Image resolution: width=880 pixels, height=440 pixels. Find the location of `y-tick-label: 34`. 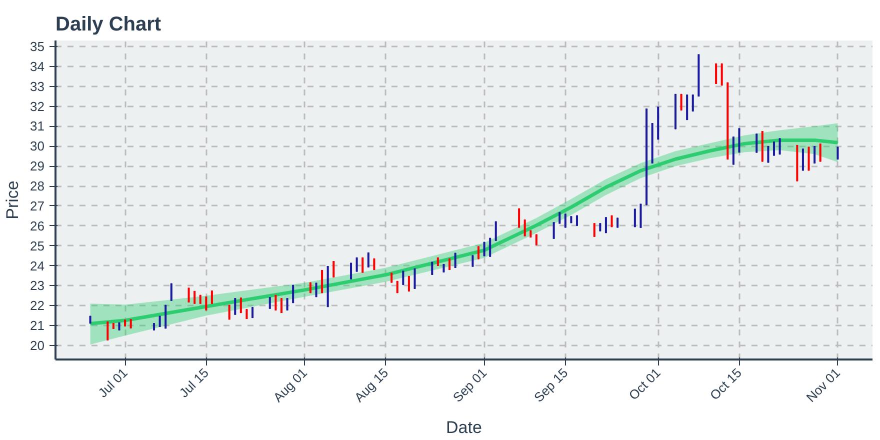

y-tick-label: 34 is located at coordinates (37, 66).